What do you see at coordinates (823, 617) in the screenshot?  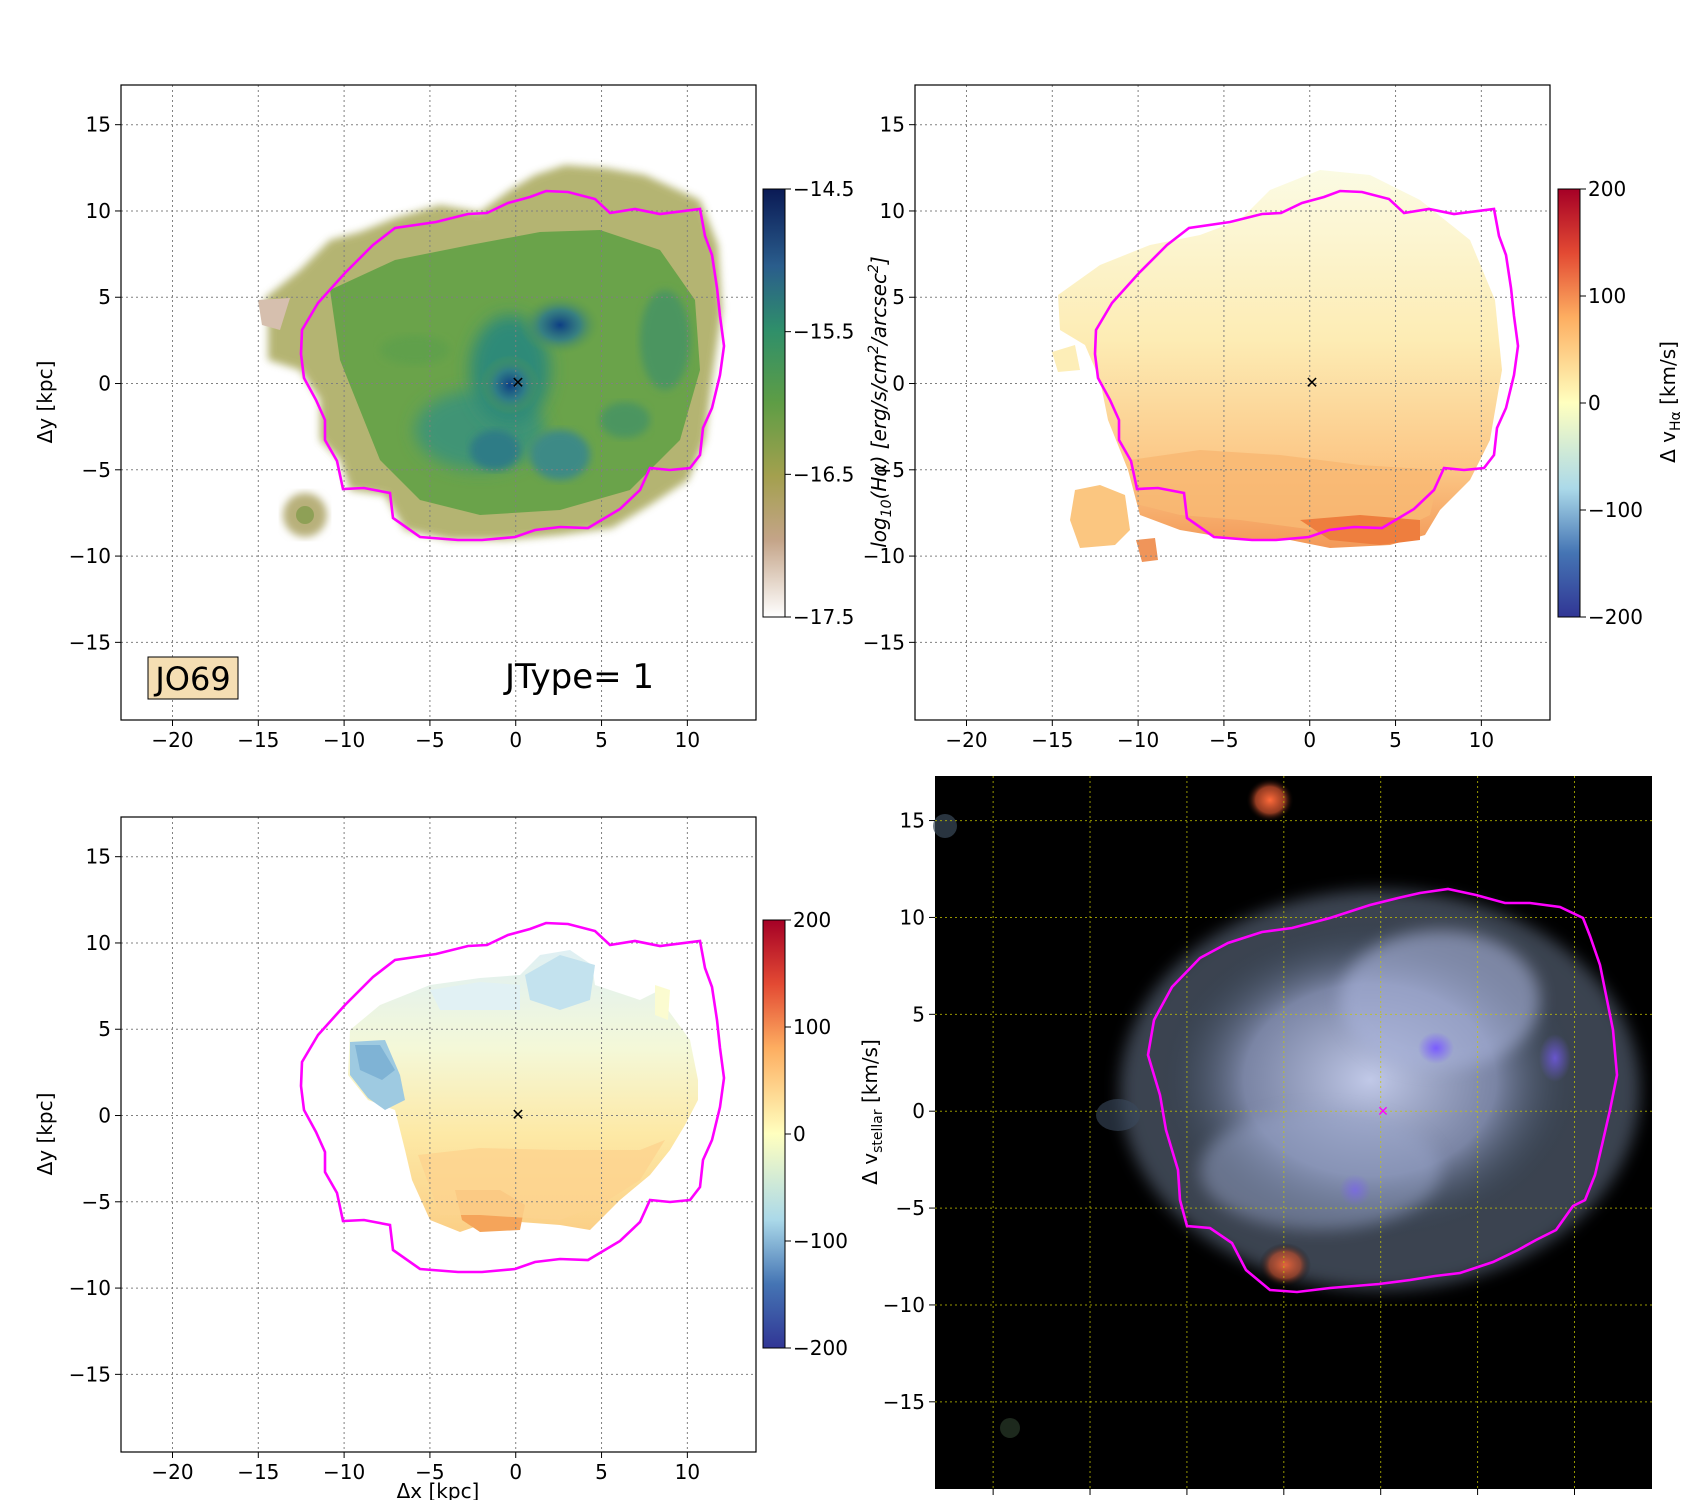 I see `colorbar-tick-label: −17.5` at bounding box center [823, 617].